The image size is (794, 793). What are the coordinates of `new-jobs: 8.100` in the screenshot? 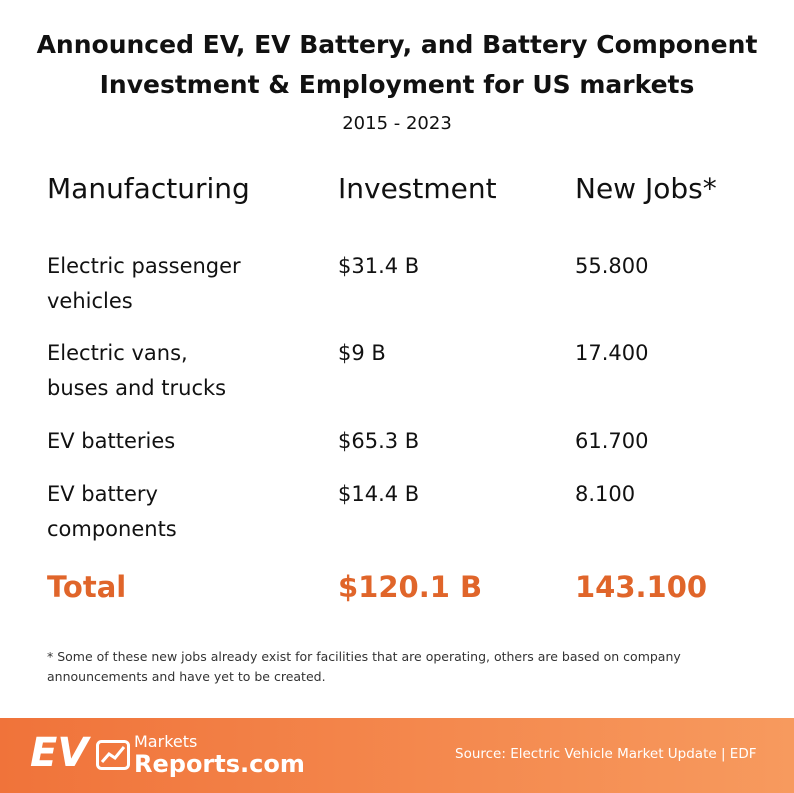 It's located at (605, 494).